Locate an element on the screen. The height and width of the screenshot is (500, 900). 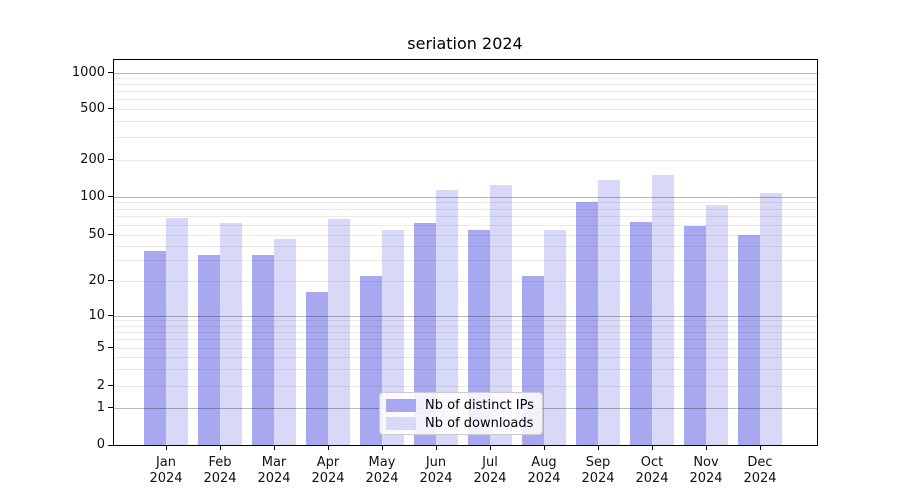
x-tick-label: May 2024 is located at coordinates (382, 470).